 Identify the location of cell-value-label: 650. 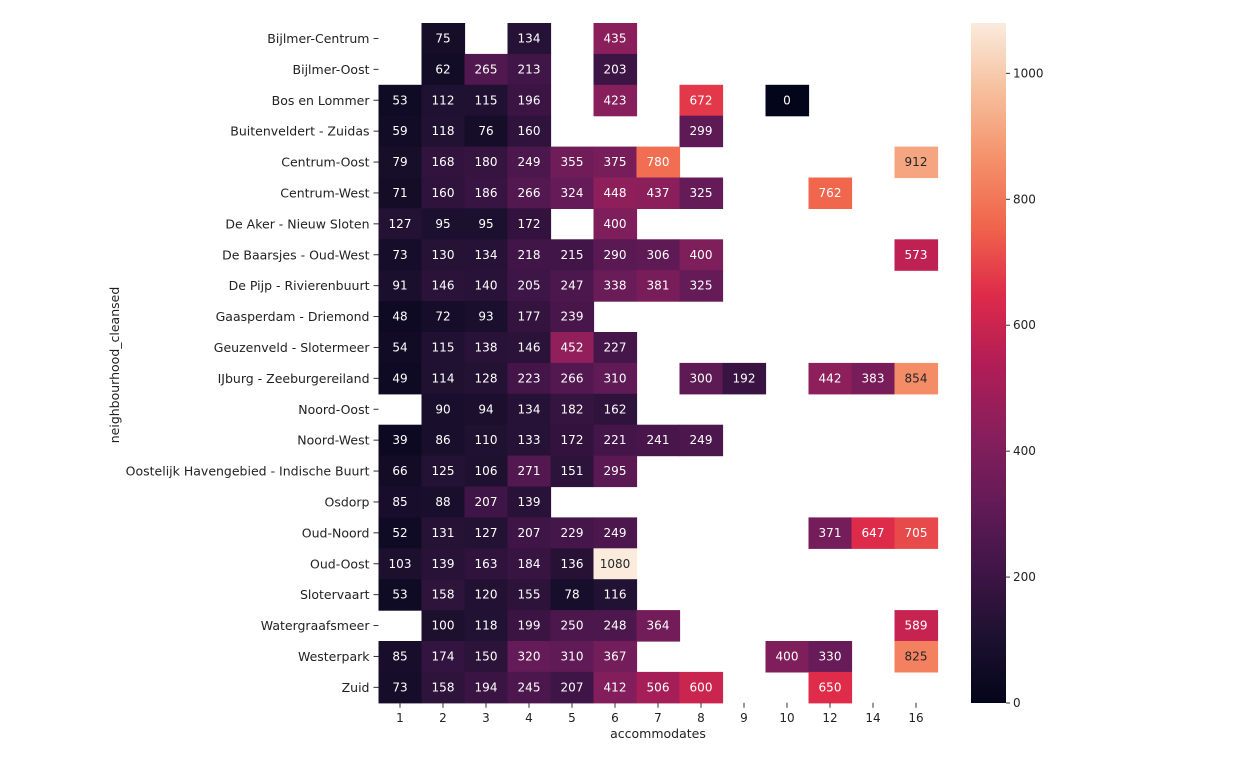
(830, 687).